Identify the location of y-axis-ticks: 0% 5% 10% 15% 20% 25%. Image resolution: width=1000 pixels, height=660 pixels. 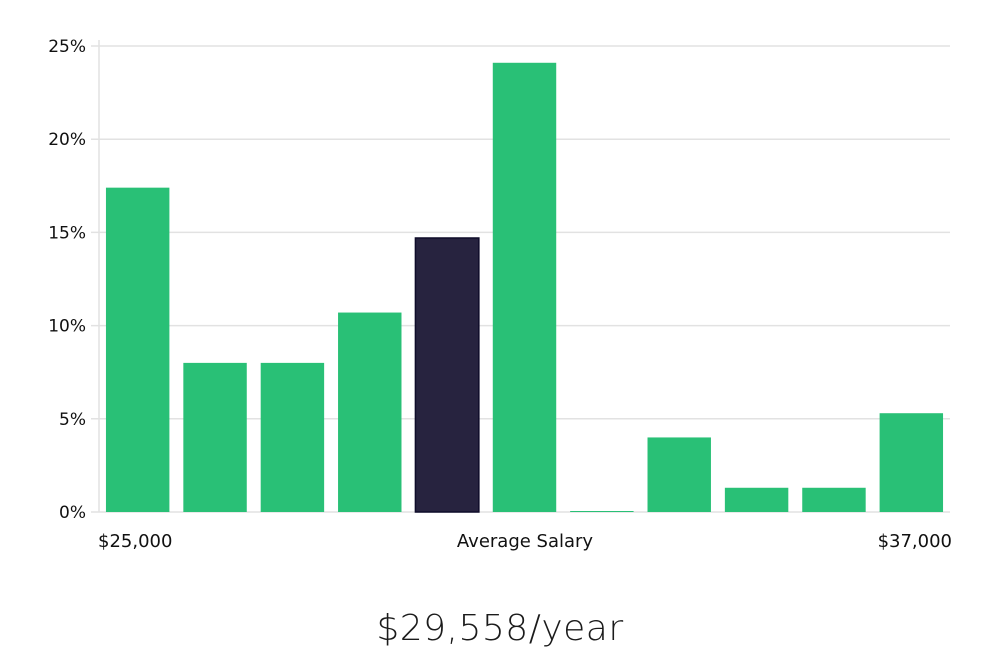
(67, 280).